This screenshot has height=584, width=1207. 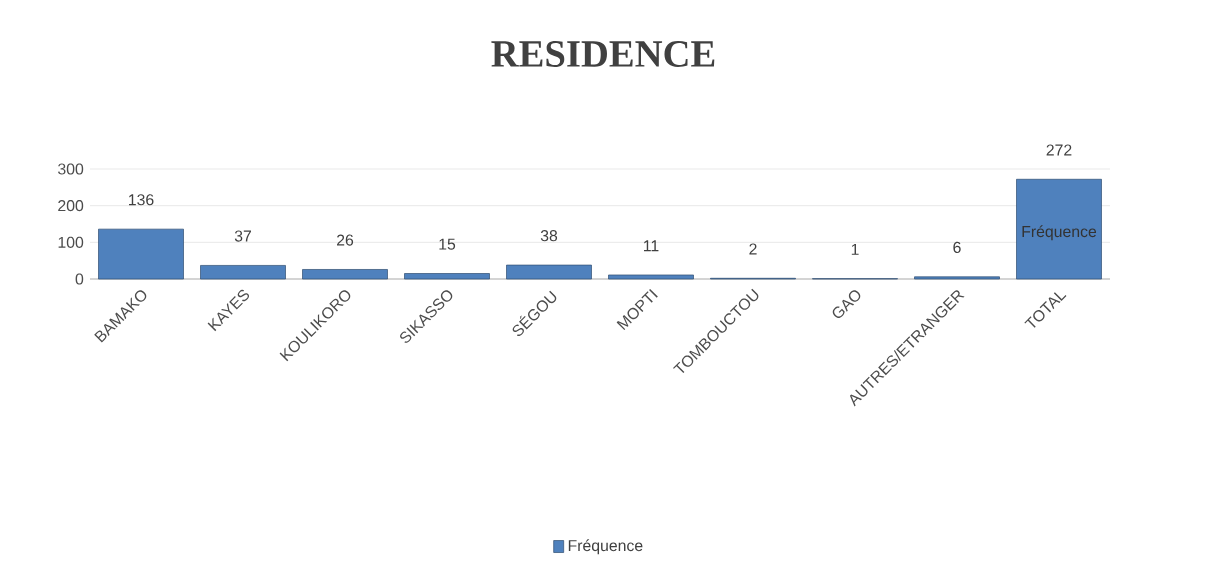 What do you see at coordinates (1059, 233) in the screenshot?
I see `annotation: Fréquence` at bounding box center [1059, 233].